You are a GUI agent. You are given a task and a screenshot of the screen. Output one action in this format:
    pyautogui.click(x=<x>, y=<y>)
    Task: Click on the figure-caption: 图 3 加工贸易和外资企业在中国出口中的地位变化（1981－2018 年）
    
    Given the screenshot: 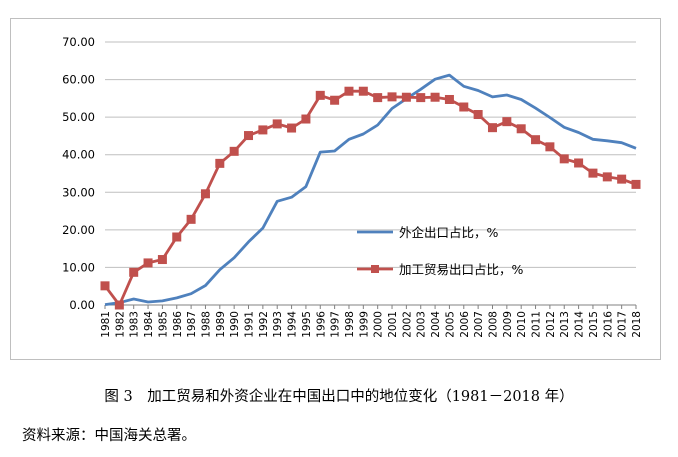 What is the action you would take?
    pyautogui.click(x=339, y=397)
    